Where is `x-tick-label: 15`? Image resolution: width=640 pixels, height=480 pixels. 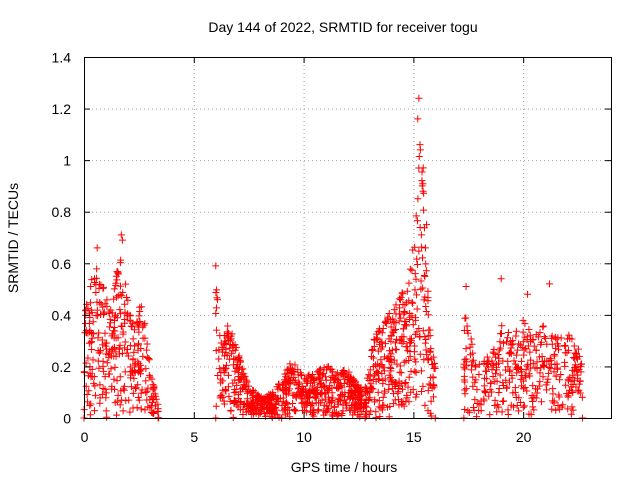
x-tick-label: 15 is located at coordinates (414, 437).